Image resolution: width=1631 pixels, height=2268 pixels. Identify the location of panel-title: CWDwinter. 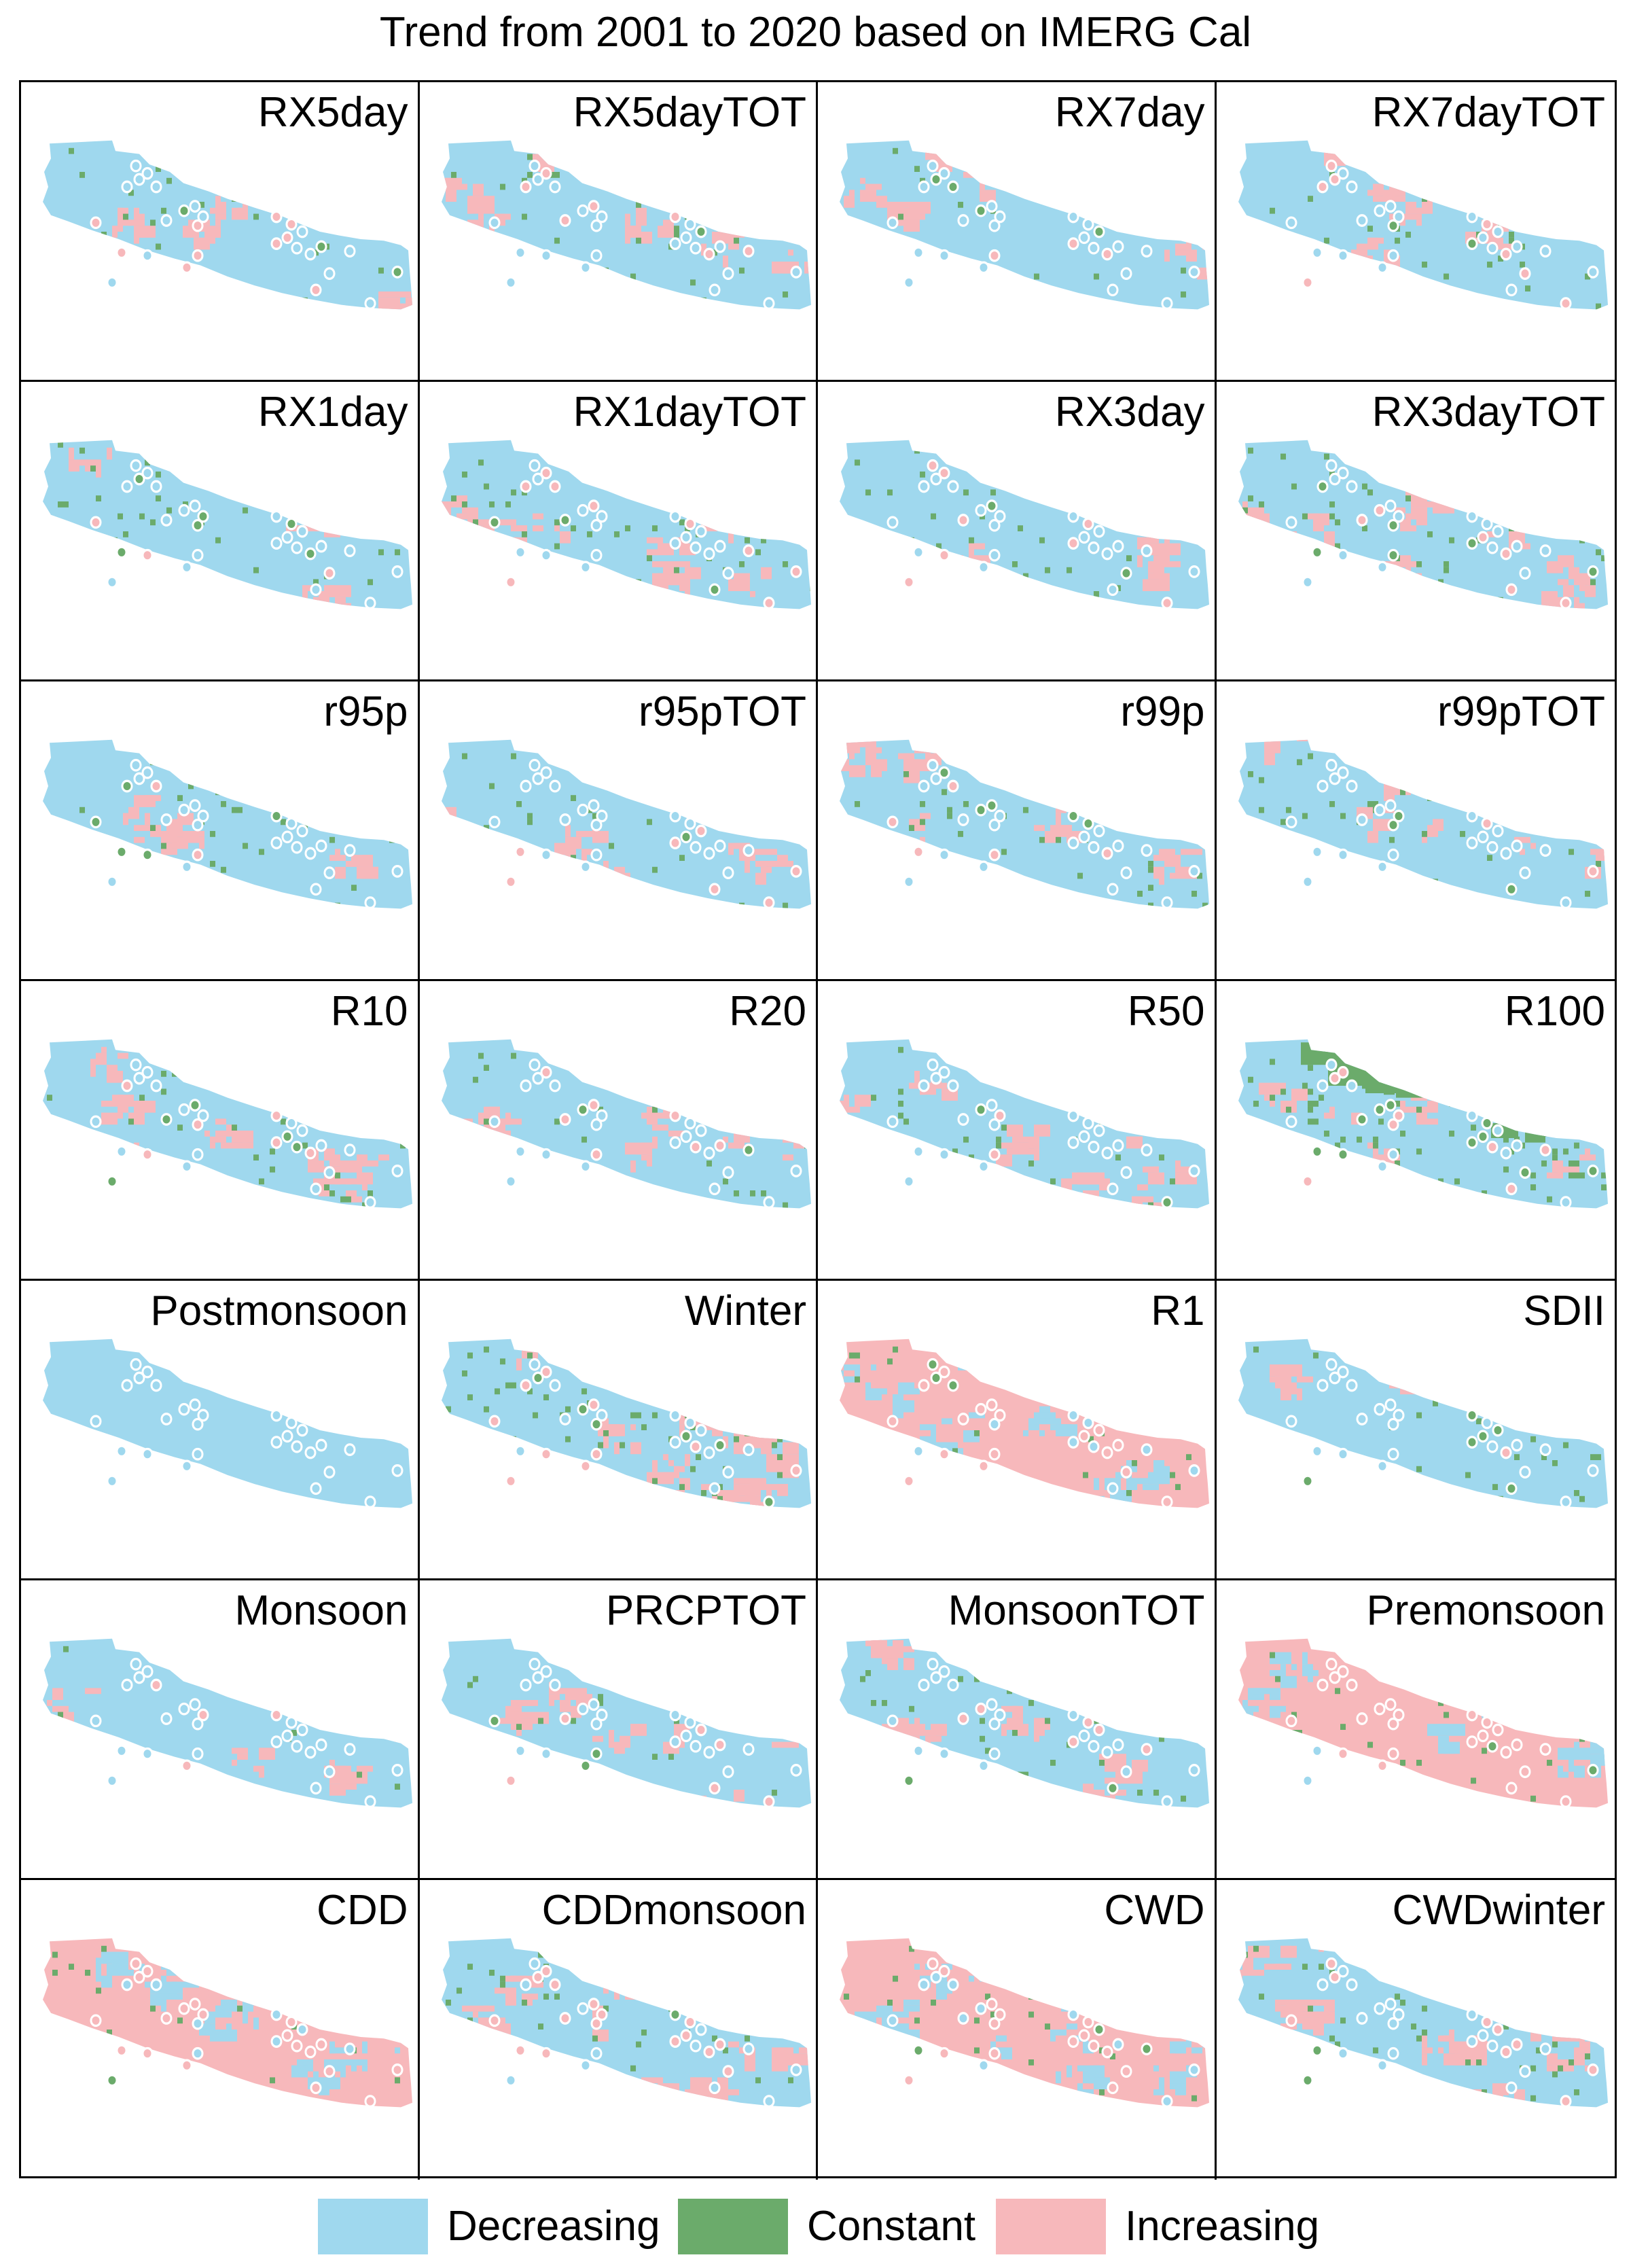
(1498, 1910).